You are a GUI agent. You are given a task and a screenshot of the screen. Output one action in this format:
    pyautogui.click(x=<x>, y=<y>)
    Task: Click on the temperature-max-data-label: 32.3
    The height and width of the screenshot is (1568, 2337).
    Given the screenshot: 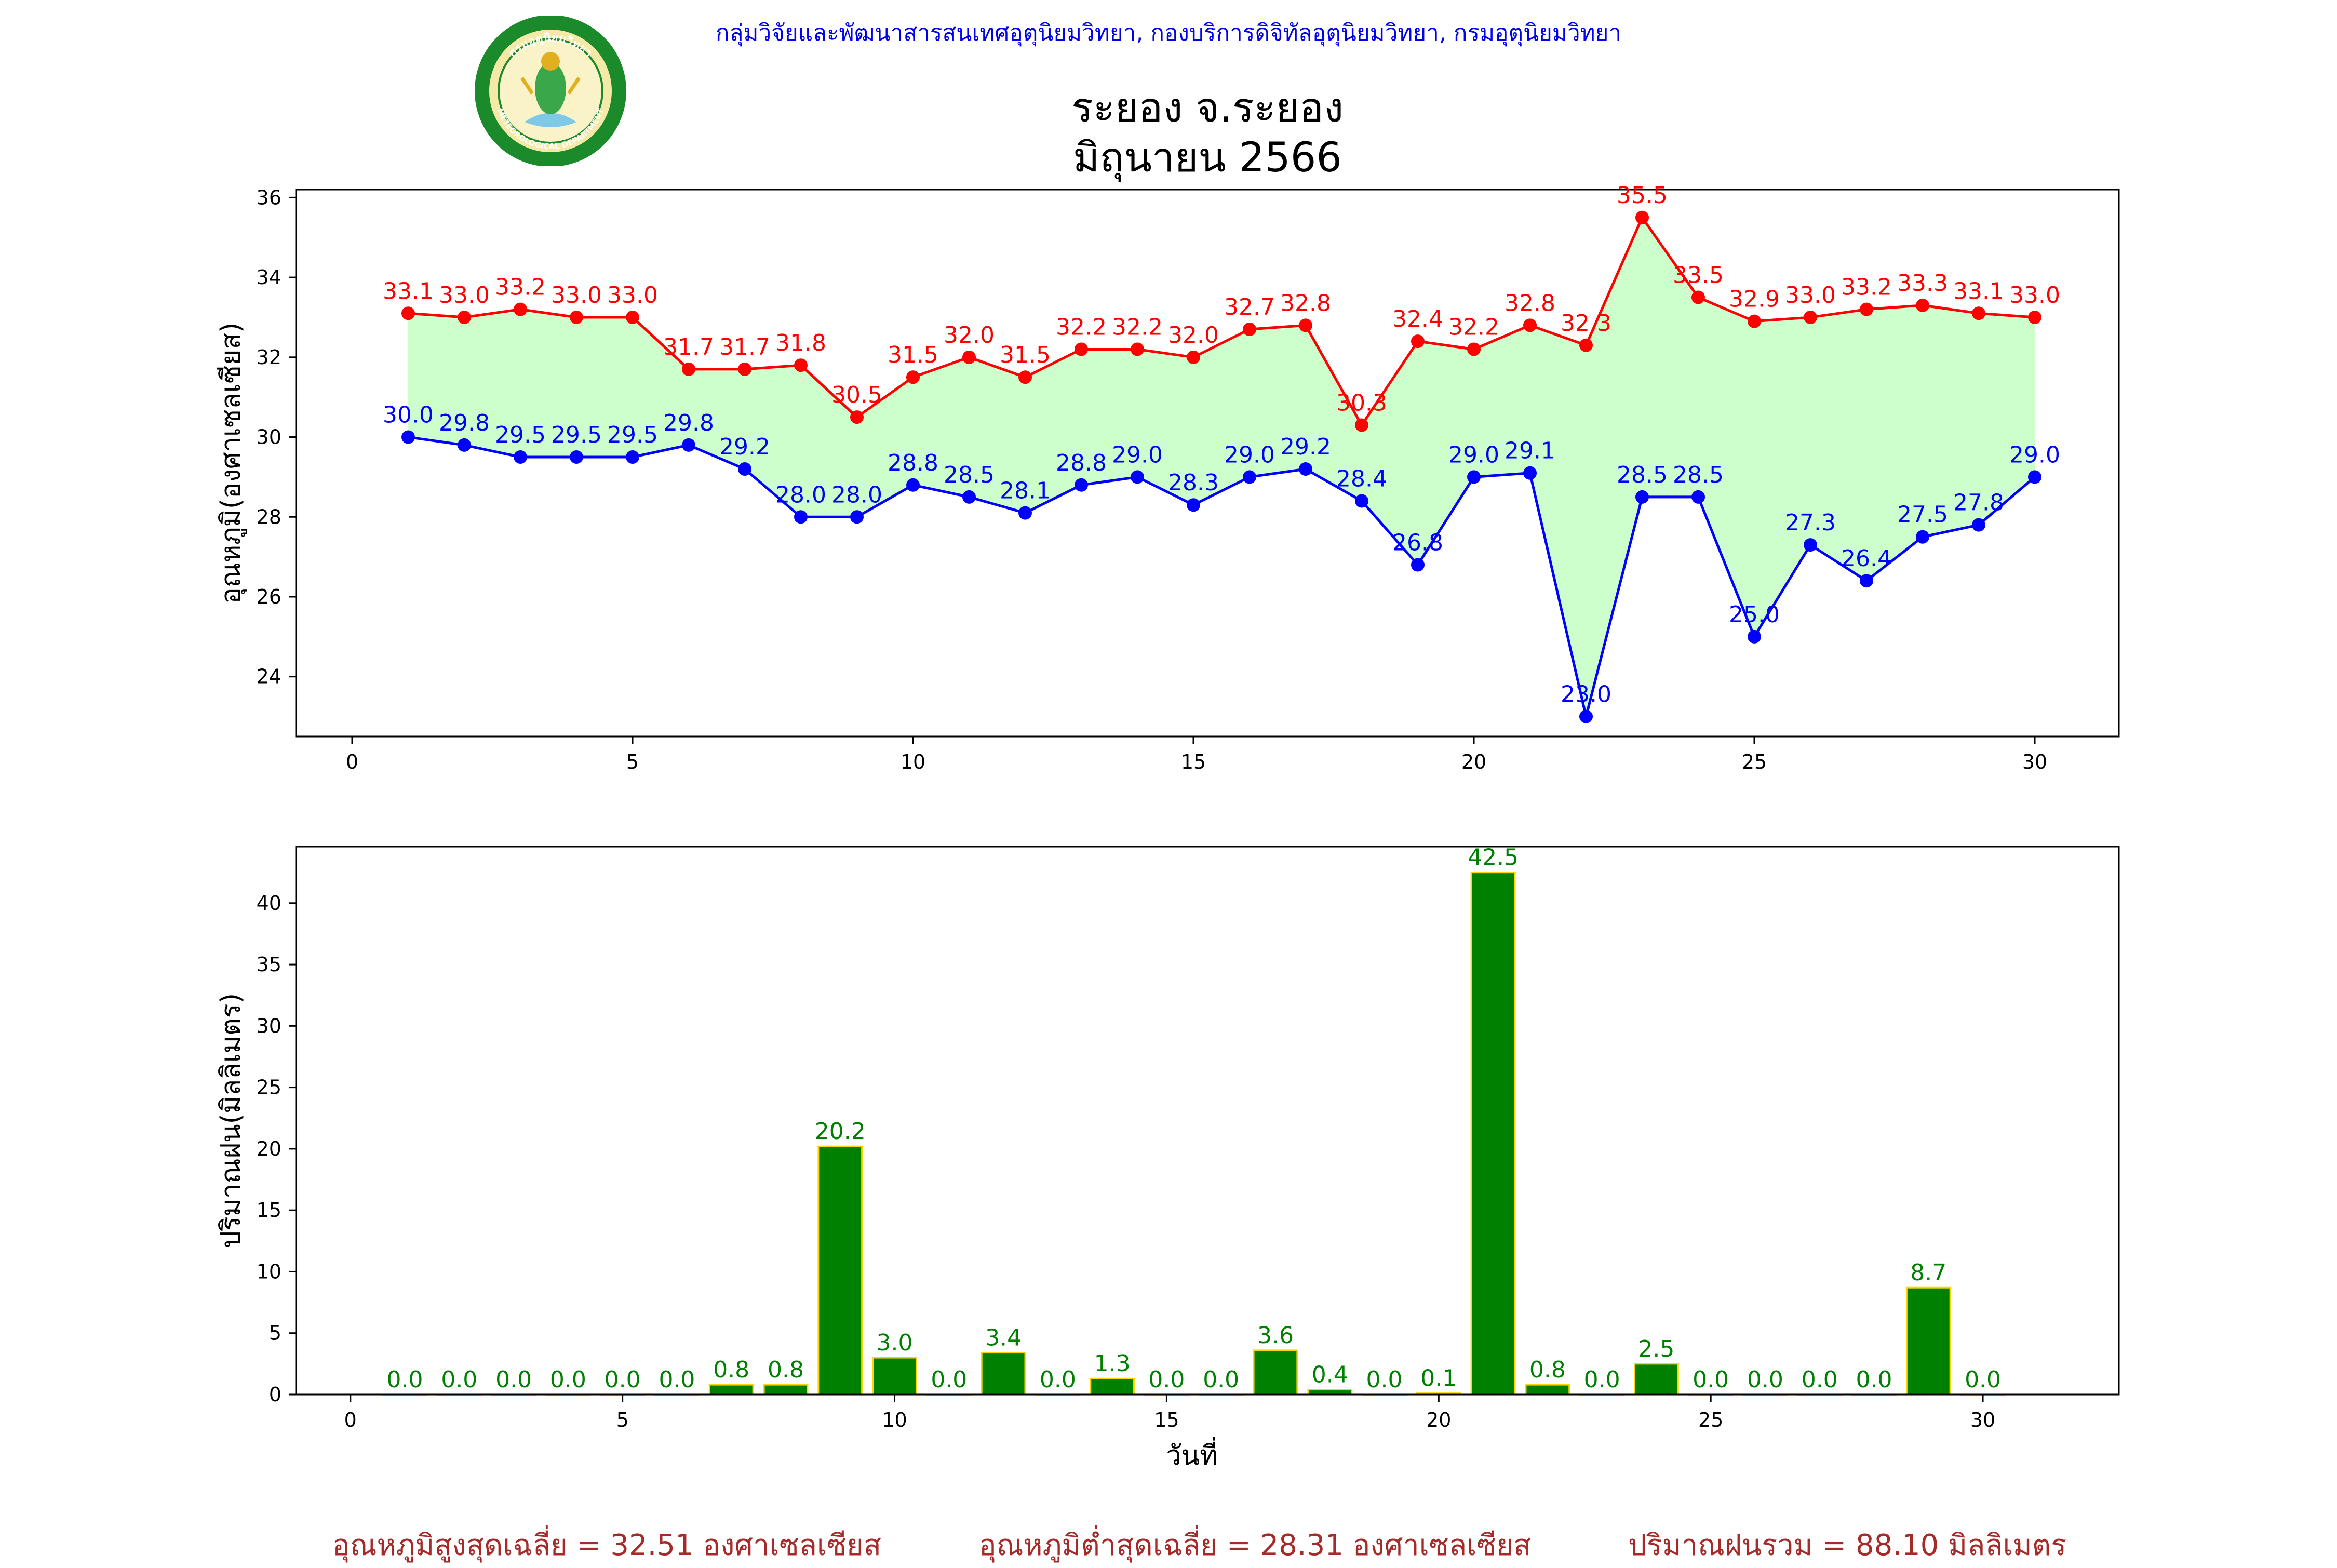 What is the action you would take?
    pyautogui.click(x=1586, y=323)
    